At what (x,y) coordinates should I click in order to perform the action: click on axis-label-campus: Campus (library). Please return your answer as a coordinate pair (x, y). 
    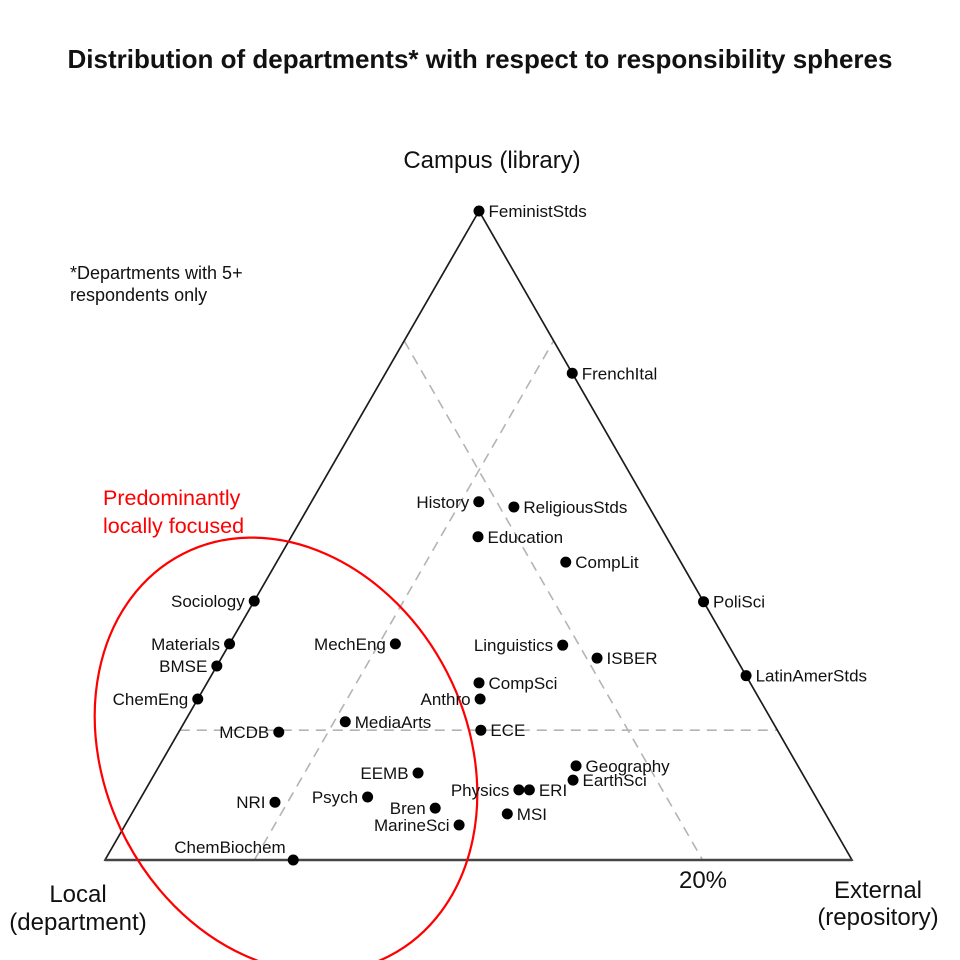
    Looking at the image, I should click on (491, 160).